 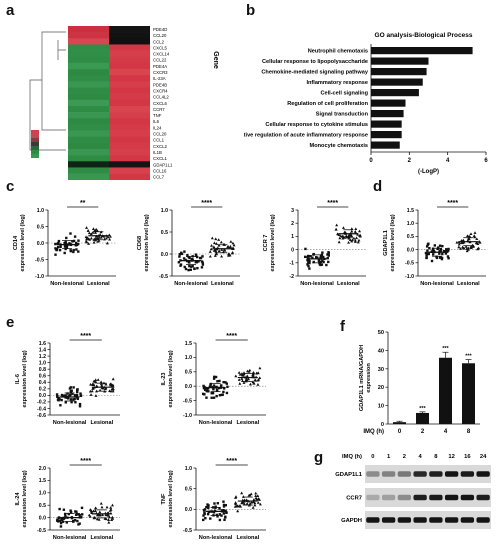 What do you see at coordinates (188, 358) in the screenshot?
I see `y-tick-label: 1.0` at bounding box center [188, 358].